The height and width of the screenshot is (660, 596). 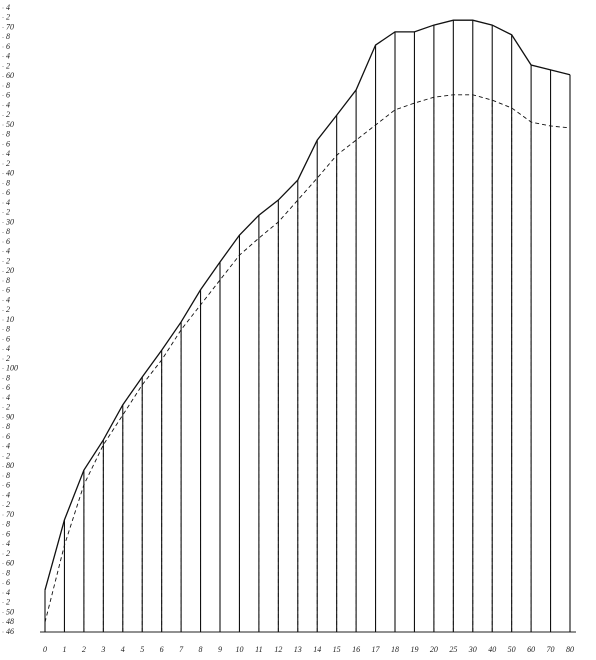 What do you see at coordinates (453, 649) in the screenshot?
I see `x-tick-label: 25` at bounding box center [453, 649].